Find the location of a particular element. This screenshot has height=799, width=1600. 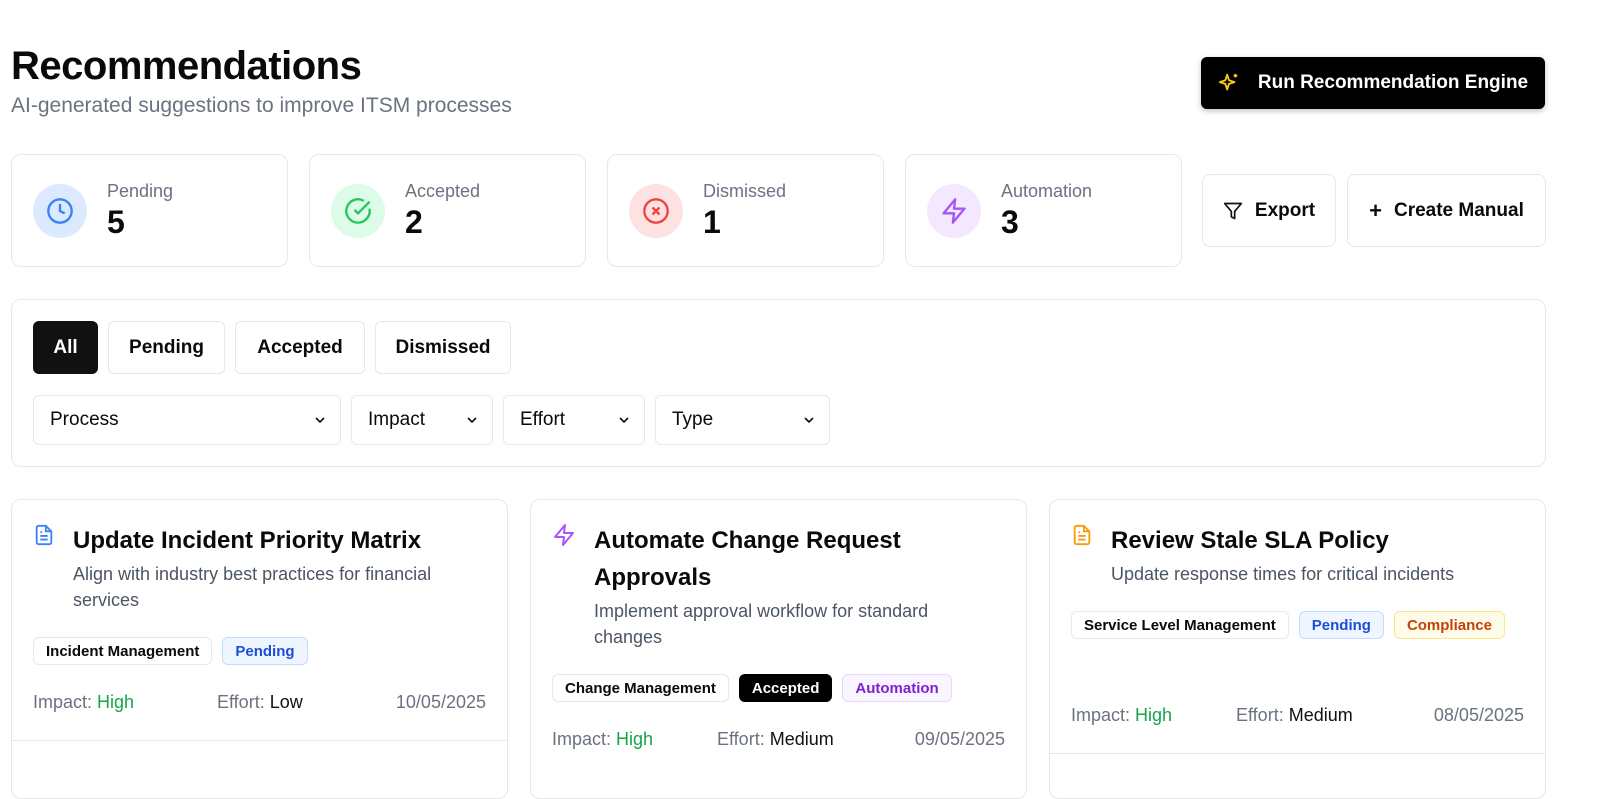

export-button: Export is located at coordinates (1269, 210).